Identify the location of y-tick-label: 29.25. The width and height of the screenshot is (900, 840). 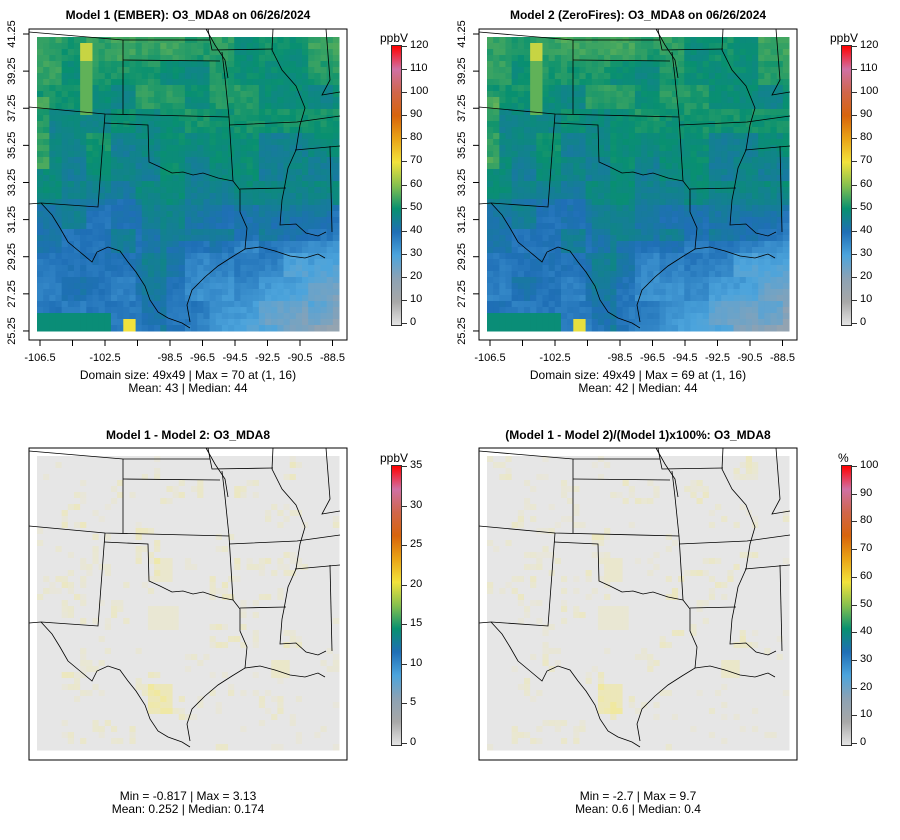
(462, 257).